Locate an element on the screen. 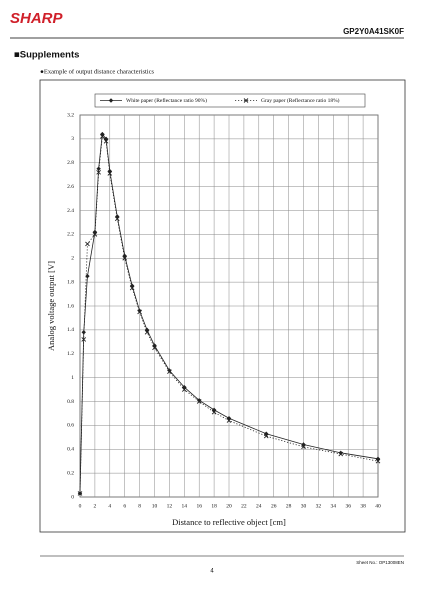 The height and width of the screenshot is (605, 424). x-tick-label: 26 is located at coordinates (274, 506).